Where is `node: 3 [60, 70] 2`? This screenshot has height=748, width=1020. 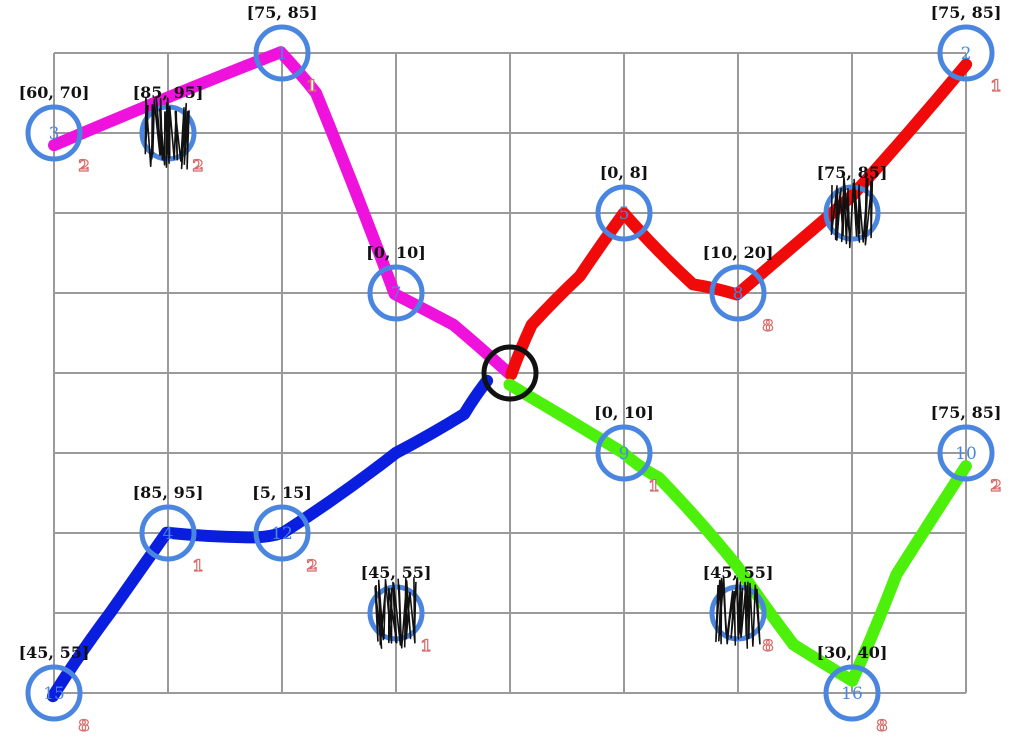
node: 3 [60, 70] 2 is located at coordinates (55, 129).